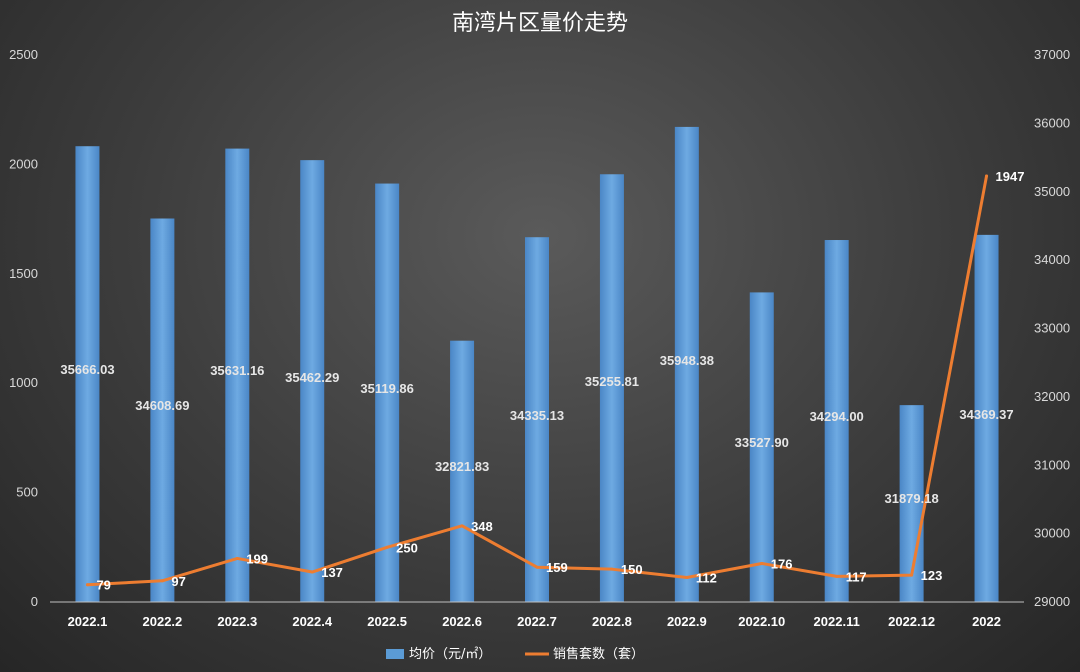 The height and width of the screenshot is (672, 1080). I want to click on x-tick-label: 2022.6, so click(462, 621).